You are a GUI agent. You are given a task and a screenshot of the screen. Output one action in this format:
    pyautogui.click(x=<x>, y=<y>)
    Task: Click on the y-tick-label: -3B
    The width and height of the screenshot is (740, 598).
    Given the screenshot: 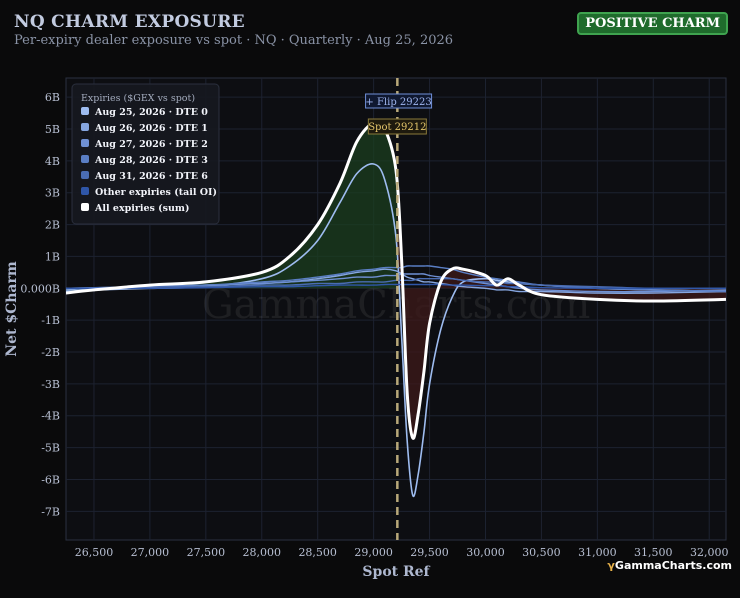 What is the action you would take?
    pyautogui.click(x=50, y=384)
    